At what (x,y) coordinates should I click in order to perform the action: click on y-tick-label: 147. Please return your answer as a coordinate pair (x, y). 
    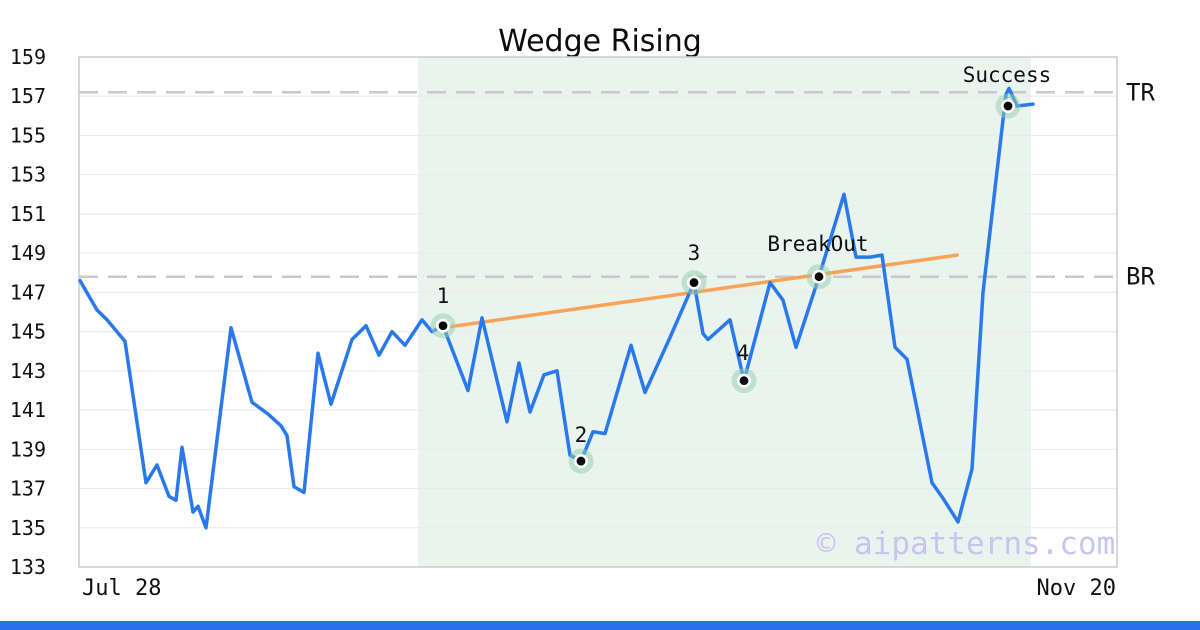
    Looking at the image, I should click on (28, 292).